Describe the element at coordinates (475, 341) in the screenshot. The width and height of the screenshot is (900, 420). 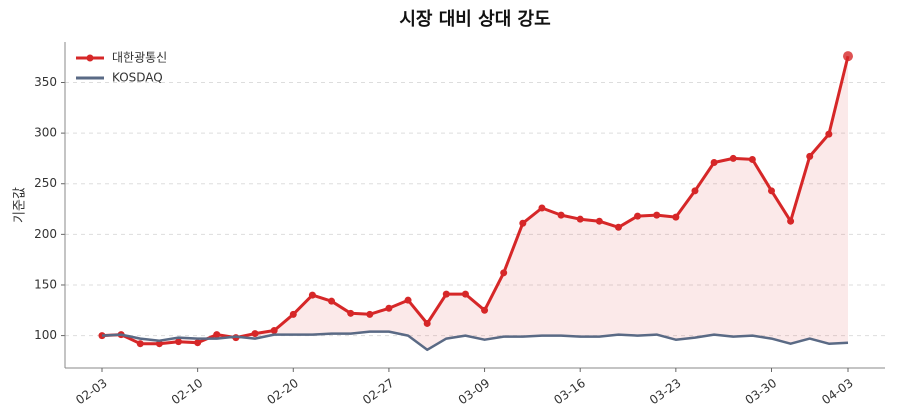
I see `line` at that location.